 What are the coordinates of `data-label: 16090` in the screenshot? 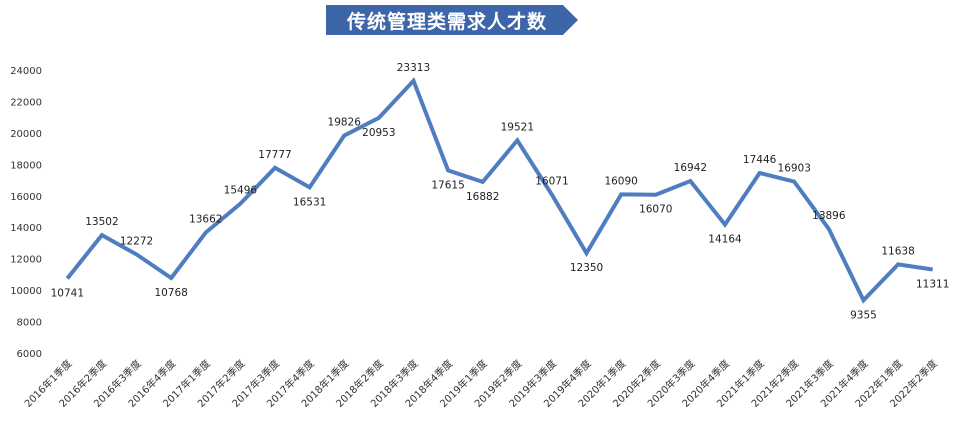 It's located at (620, 181).